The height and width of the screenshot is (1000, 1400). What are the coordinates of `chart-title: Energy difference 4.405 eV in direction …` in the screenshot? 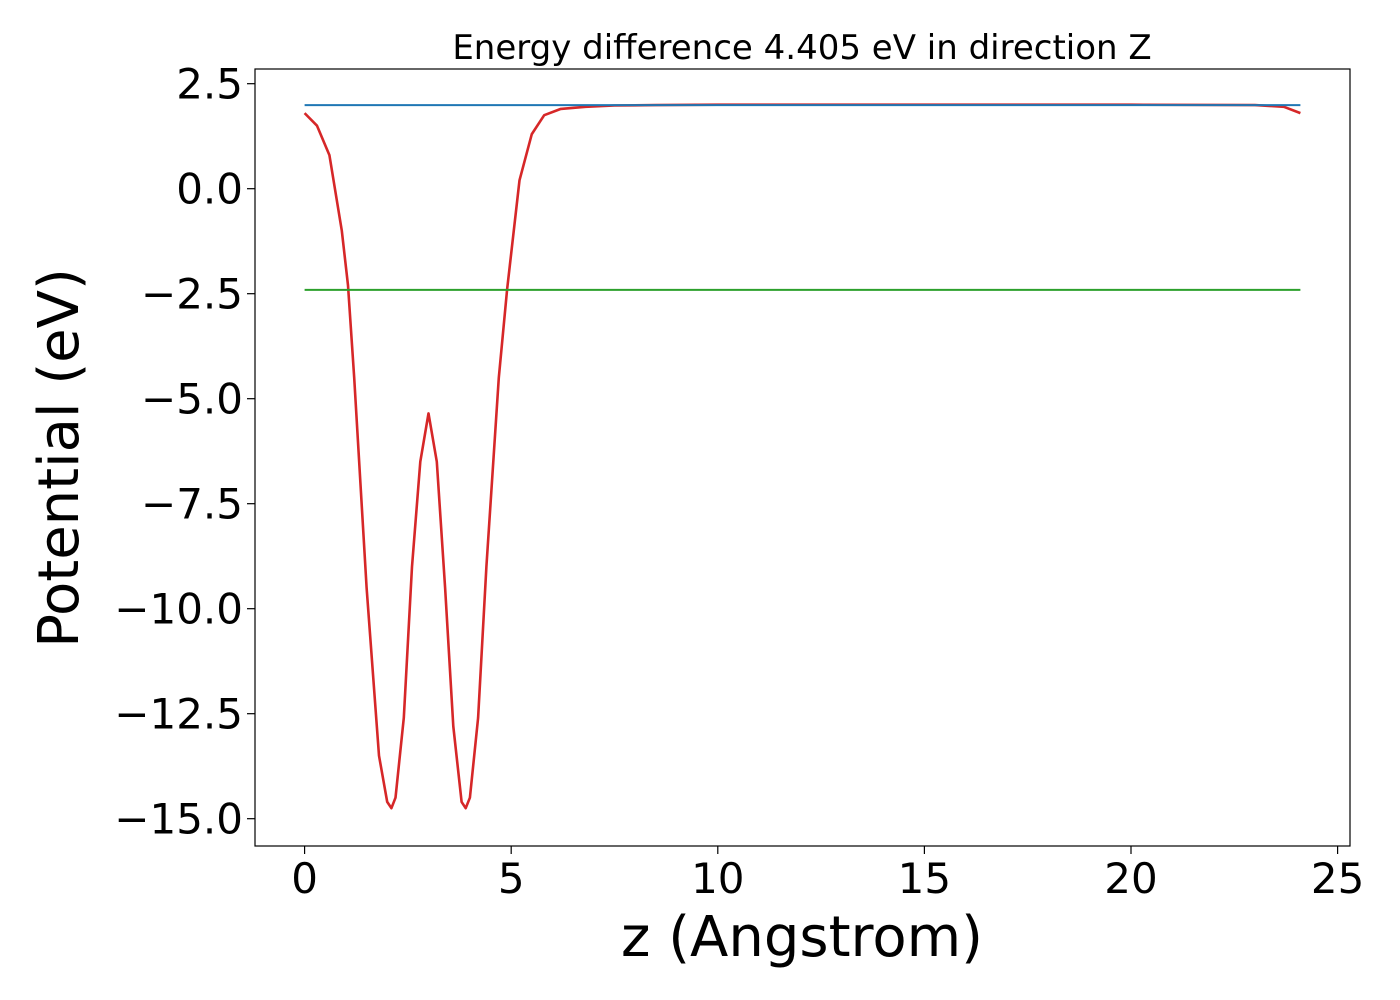 It's located at (801, 48).